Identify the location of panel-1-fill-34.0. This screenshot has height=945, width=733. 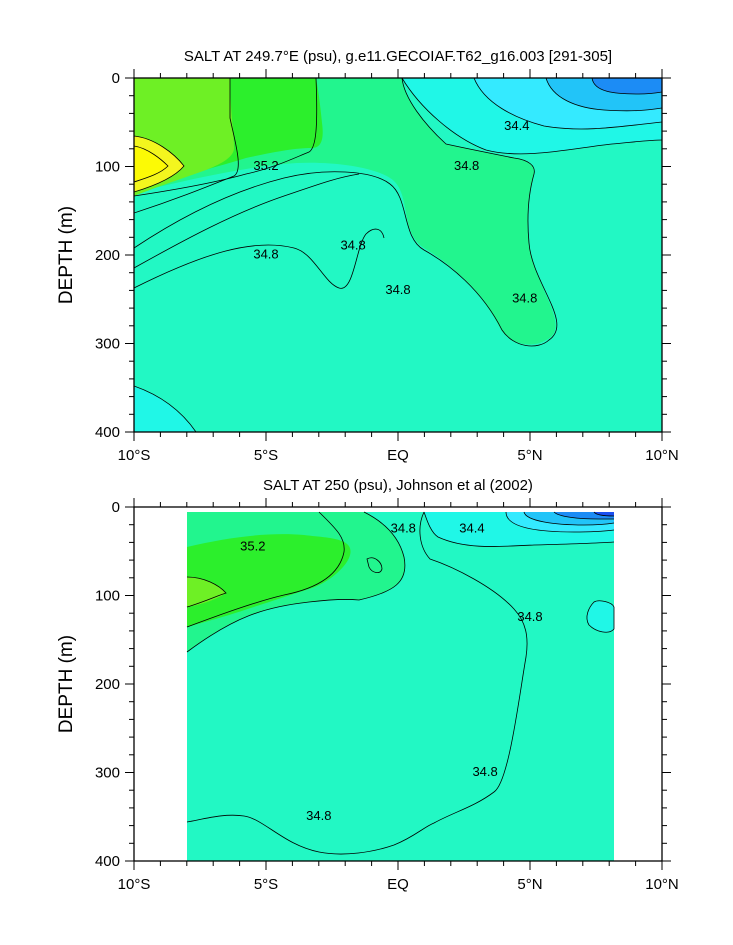
(627, 86).